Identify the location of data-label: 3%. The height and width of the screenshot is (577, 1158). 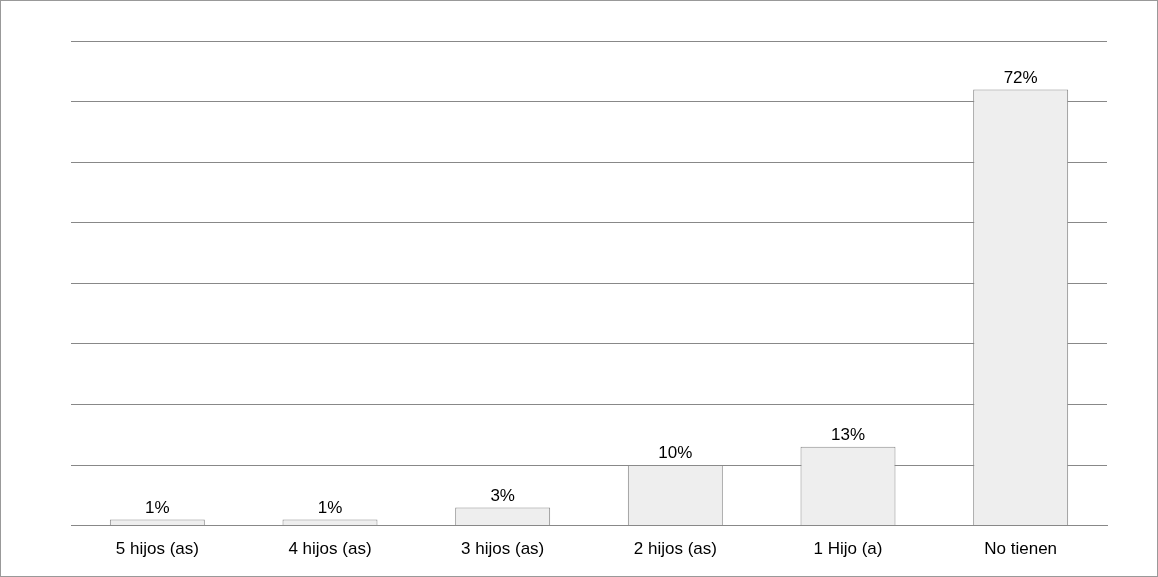
(502, 495).